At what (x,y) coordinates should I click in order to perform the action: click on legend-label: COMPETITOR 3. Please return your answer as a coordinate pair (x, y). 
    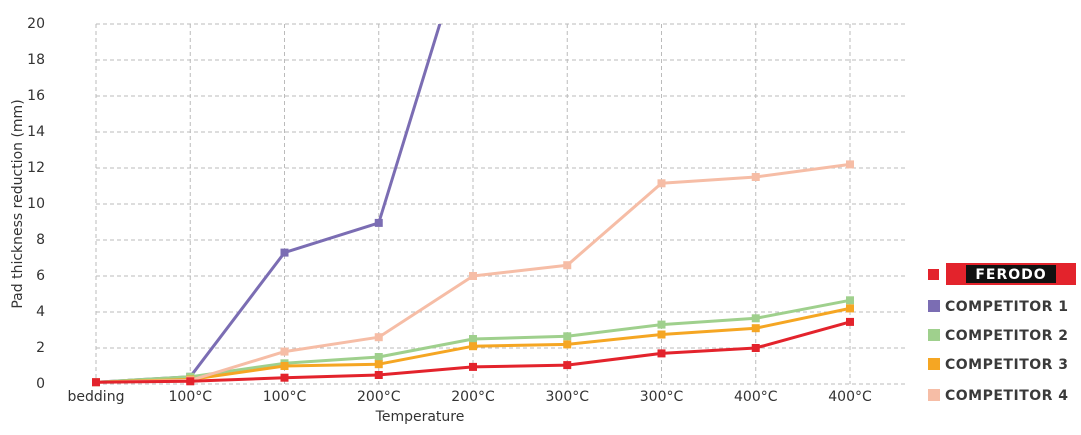
    Looking at the image, I should click on (1007, 365).